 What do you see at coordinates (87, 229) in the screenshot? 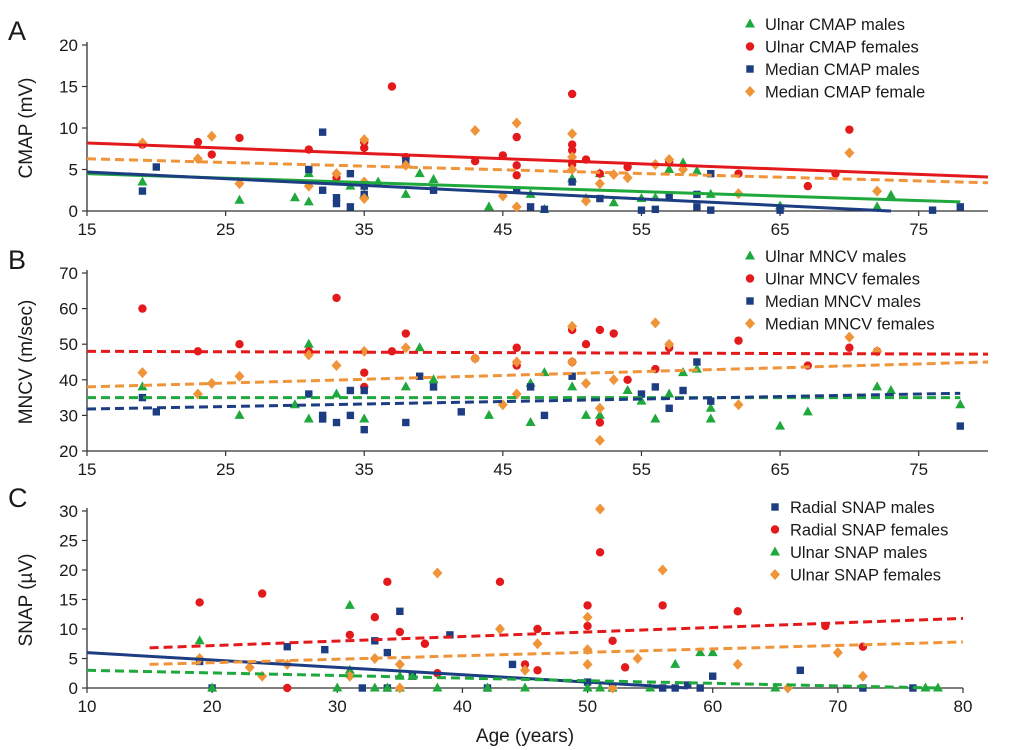
I see `panel-a-x-tick-label: 15` at bounding box center [87, 229].